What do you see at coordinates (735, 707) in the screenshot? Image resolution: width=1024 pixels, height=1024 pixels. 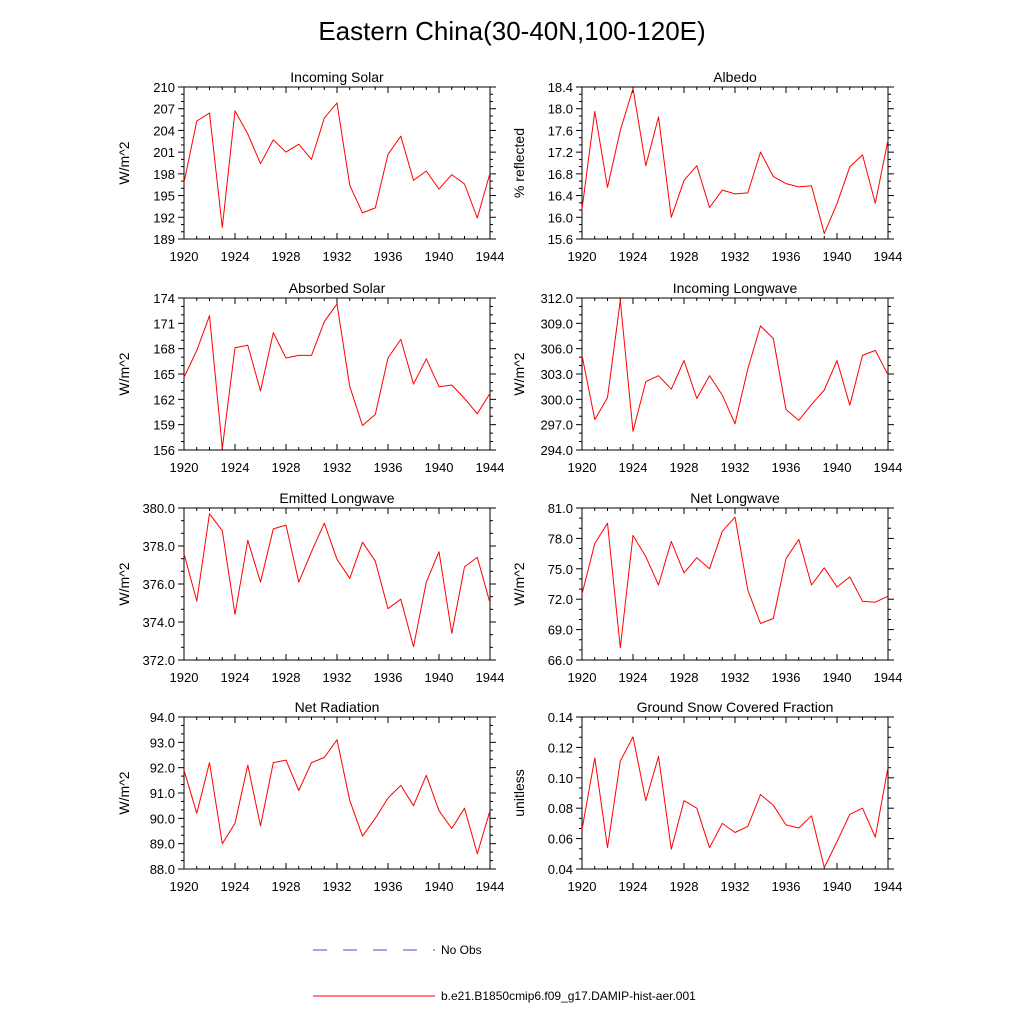 I see `panel-title: Ground Snow Covered Fraction` at bounding box center [735, 707].